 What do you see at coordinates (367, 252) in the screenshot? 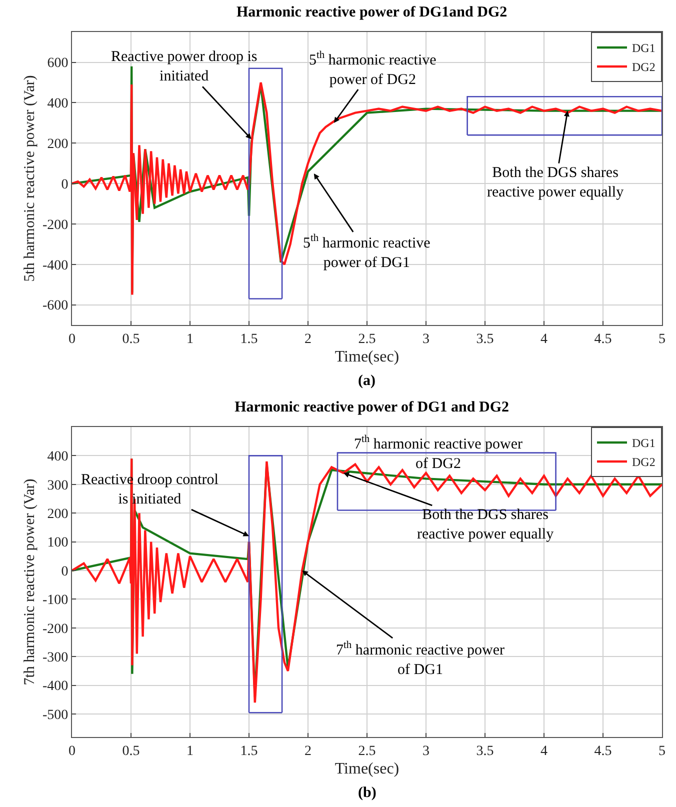
I see `annotation: 5$^{th}$ harmonic reactive power of DG1` at bounding box center [367, 252].